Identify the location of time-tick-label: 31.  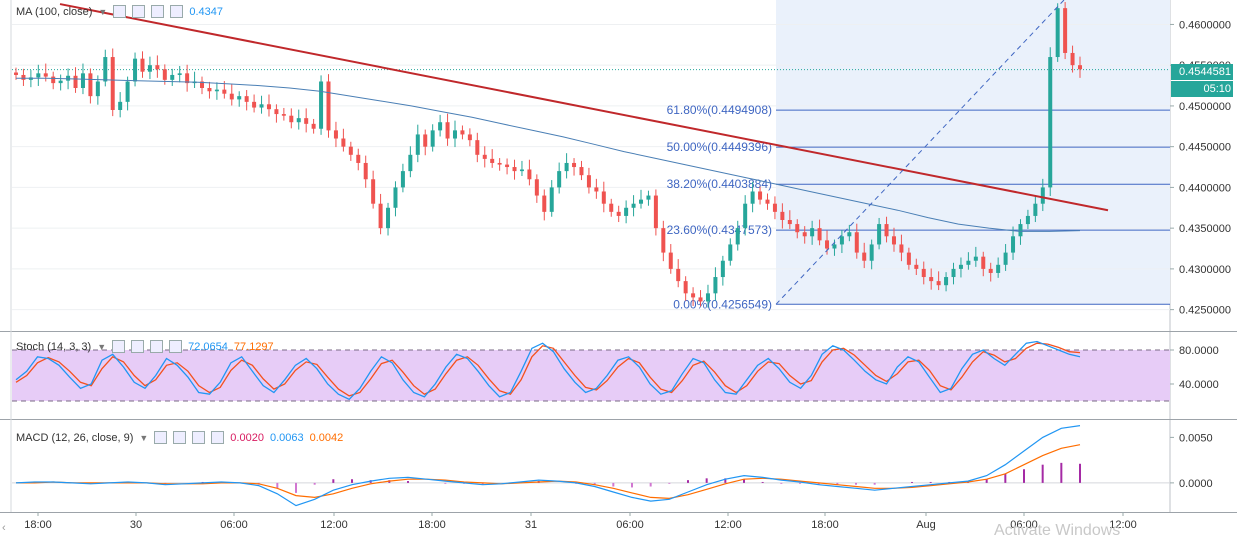
(531, 525).